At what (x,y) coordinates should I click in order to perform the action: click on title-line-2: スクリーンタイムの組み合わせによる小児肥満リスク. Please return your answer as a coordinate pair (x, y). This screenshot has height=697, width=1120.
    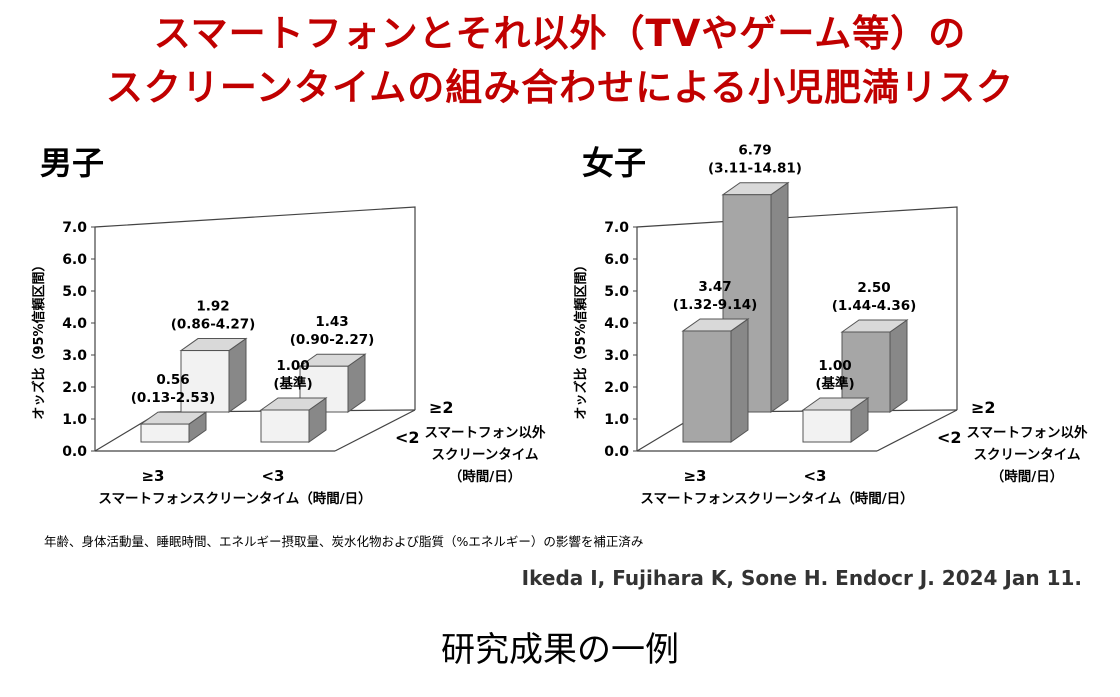
    Looking at the image, I should click on (560, 87).